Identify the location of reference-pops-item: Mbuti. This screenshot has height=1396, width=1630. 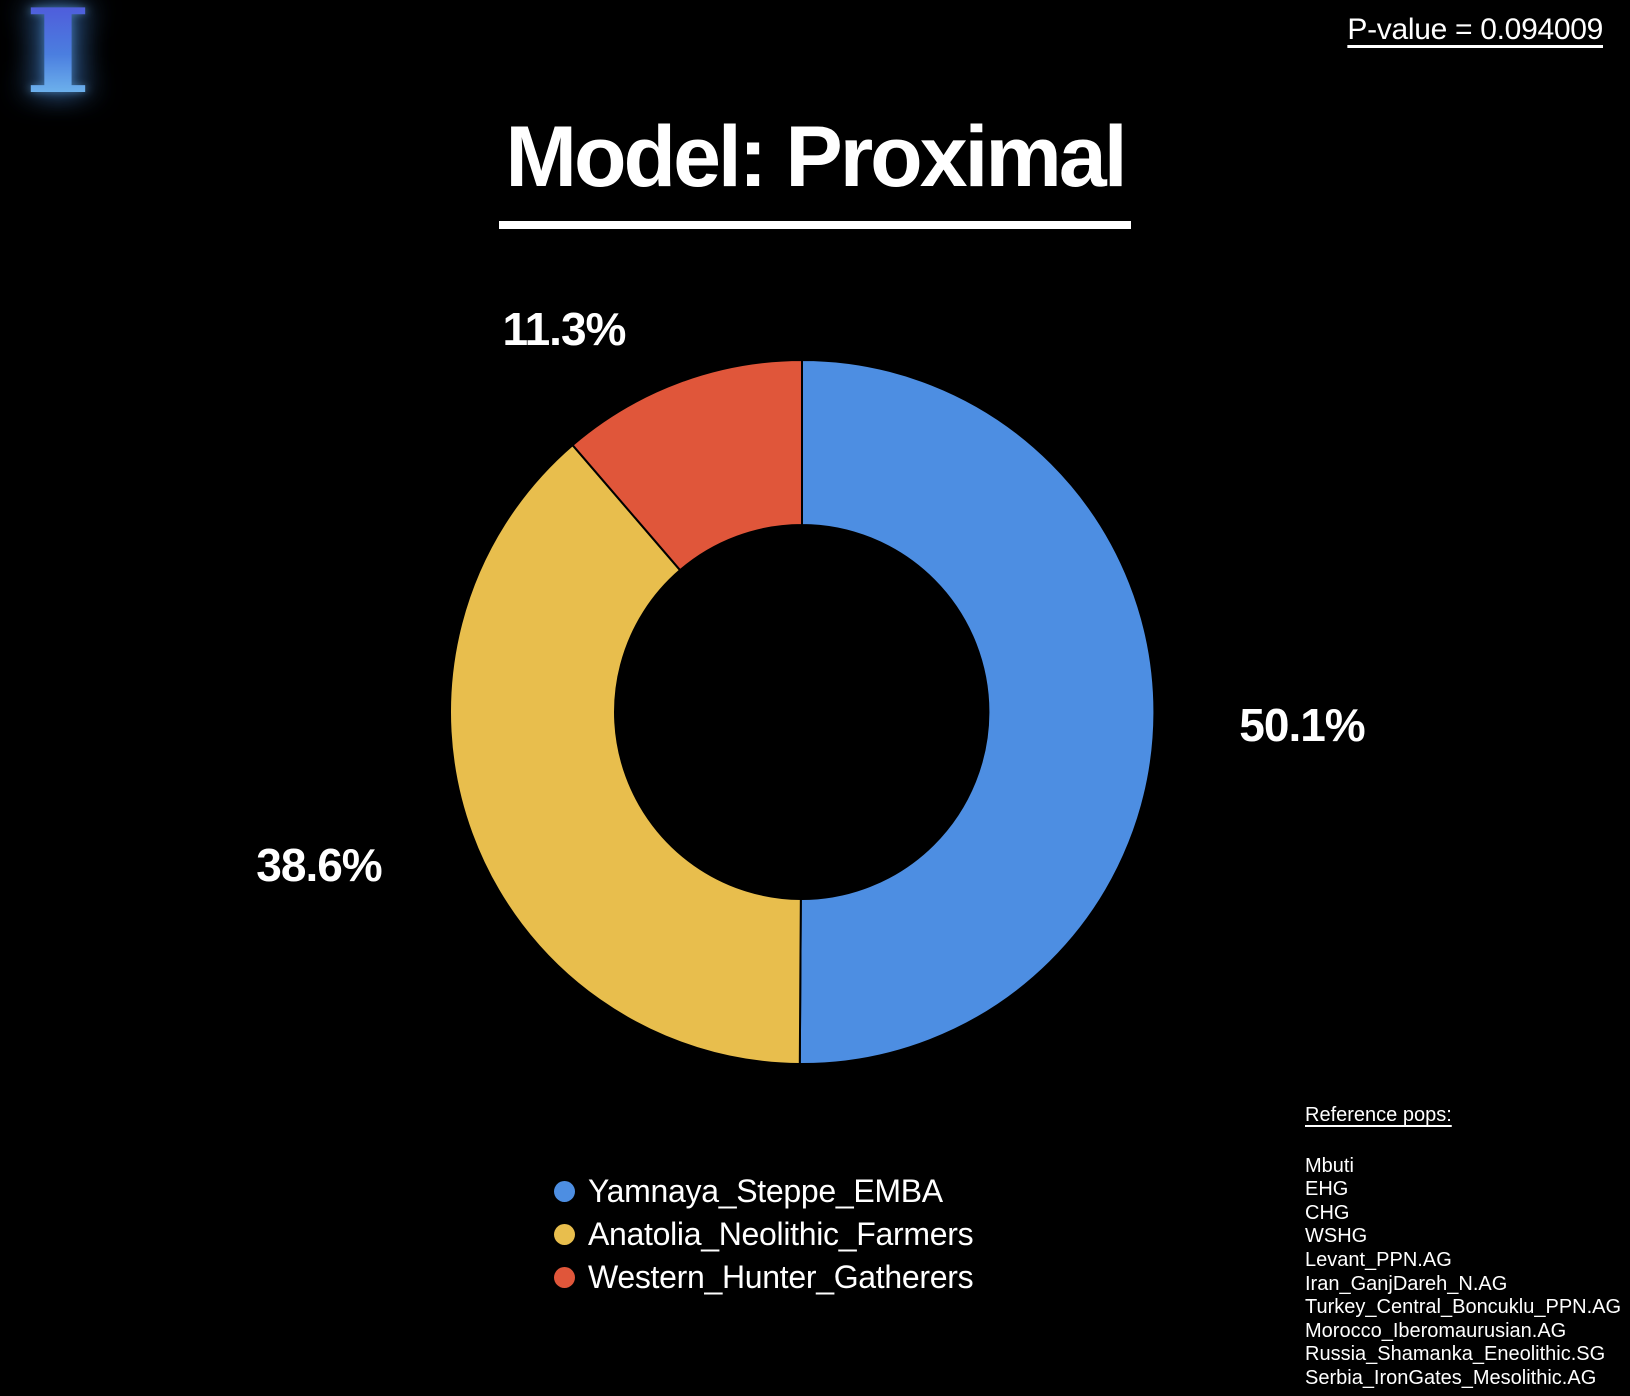
(1329, 1165).